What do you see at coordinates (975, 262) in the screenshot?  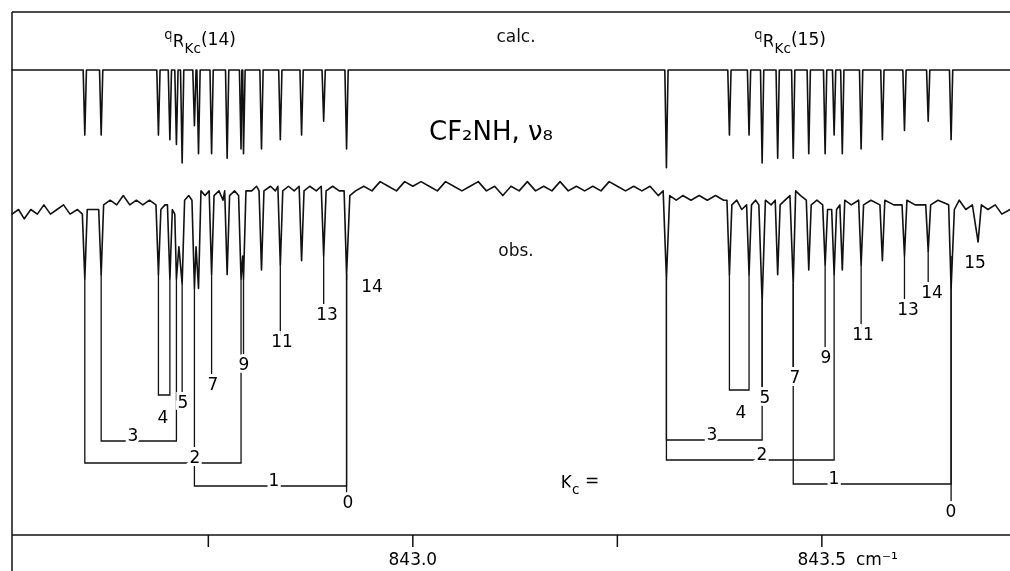 I see `annotation: 15` at bounding box center [975, 262].